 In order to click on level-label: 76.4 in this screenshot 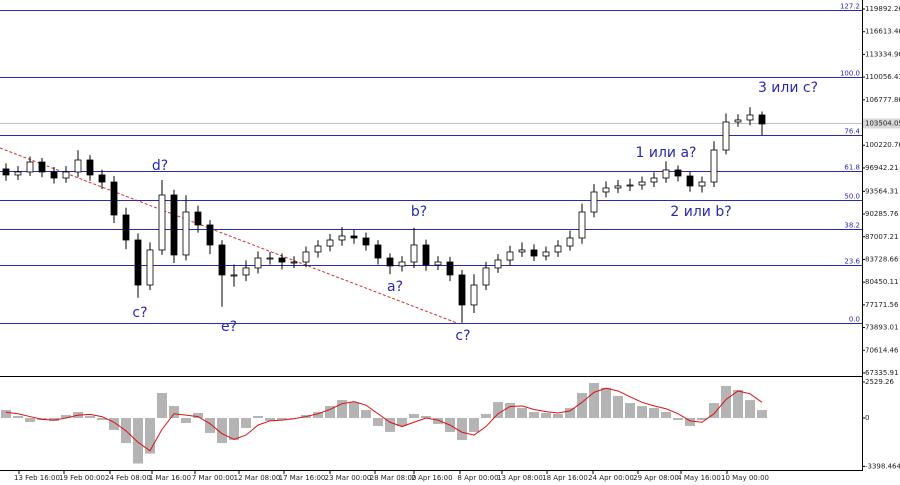, I will do `click(852, 132)`.